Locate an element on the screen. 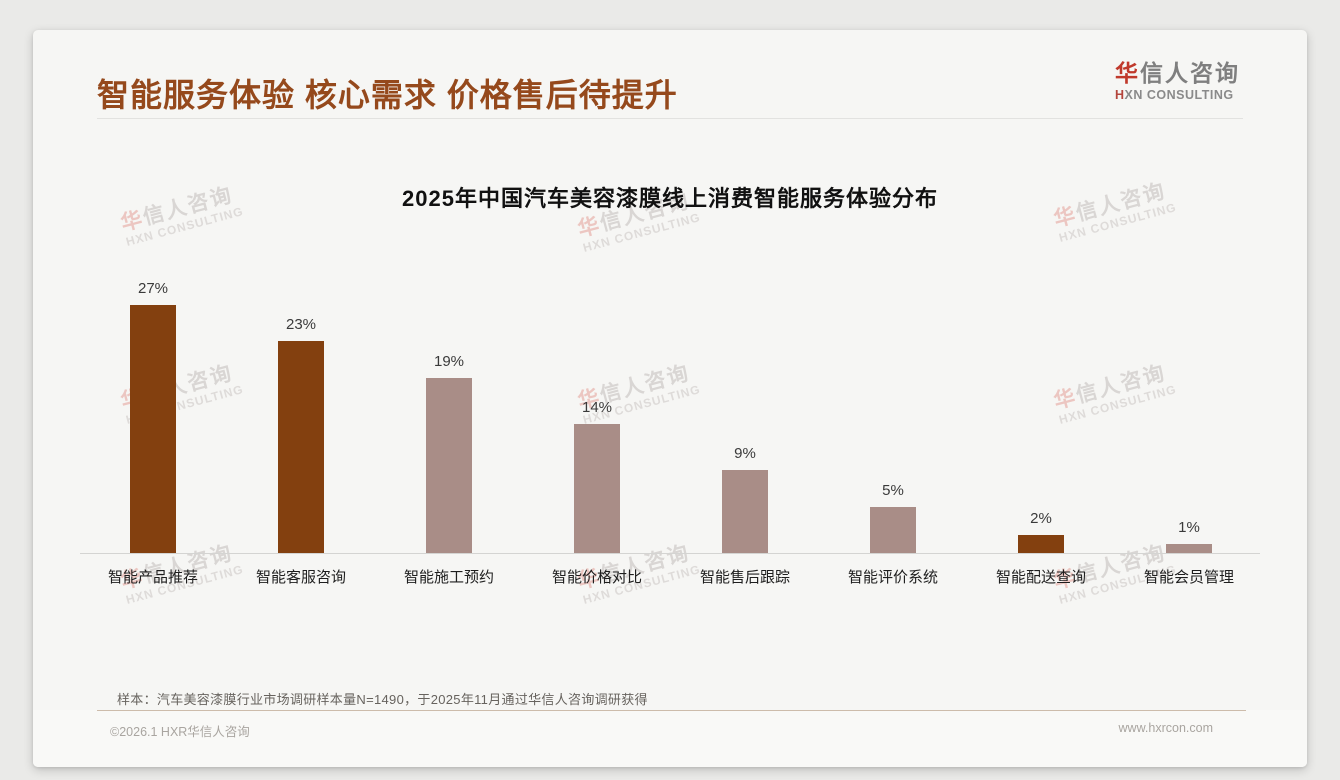 The image size is (1340, 780). chart-title: 2025年中国汽车美容漆膜线上消费智能服务体验分布 is located at coordinates (670, 198).